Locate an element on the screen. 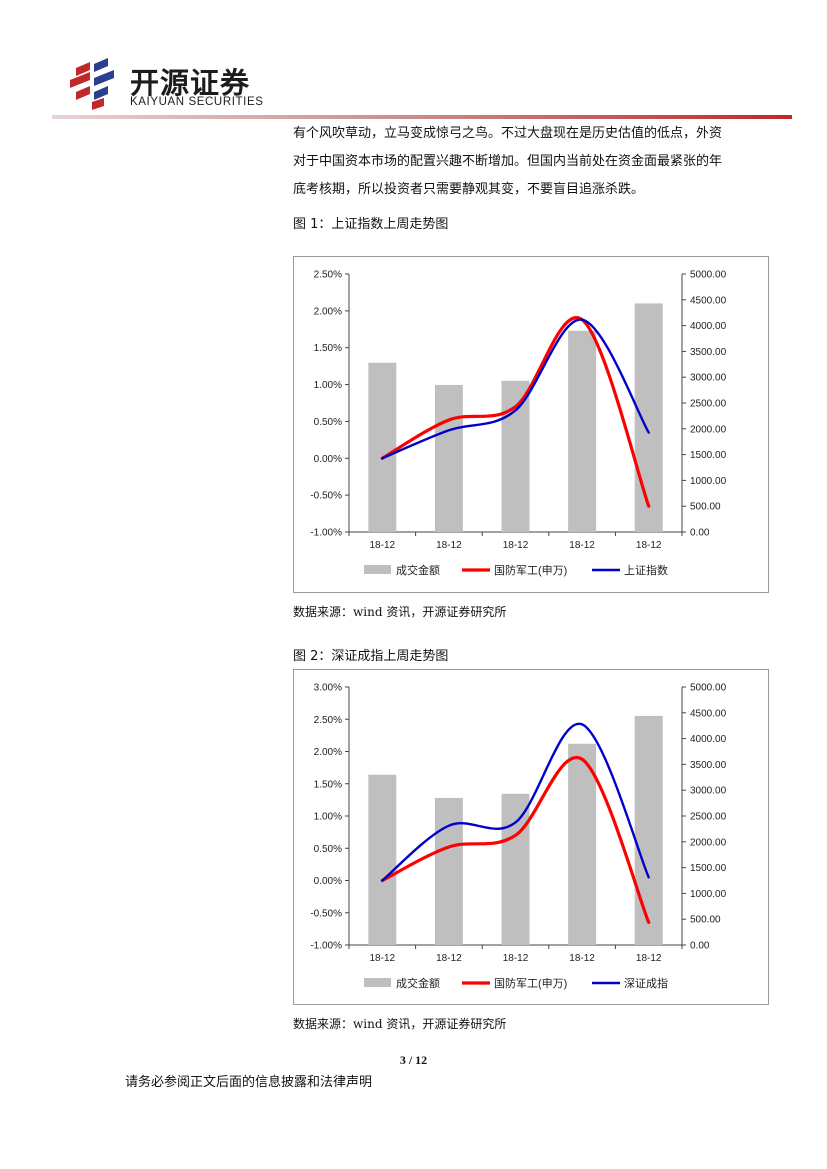  logo-mark-icon is located at coordinates (92, 84).